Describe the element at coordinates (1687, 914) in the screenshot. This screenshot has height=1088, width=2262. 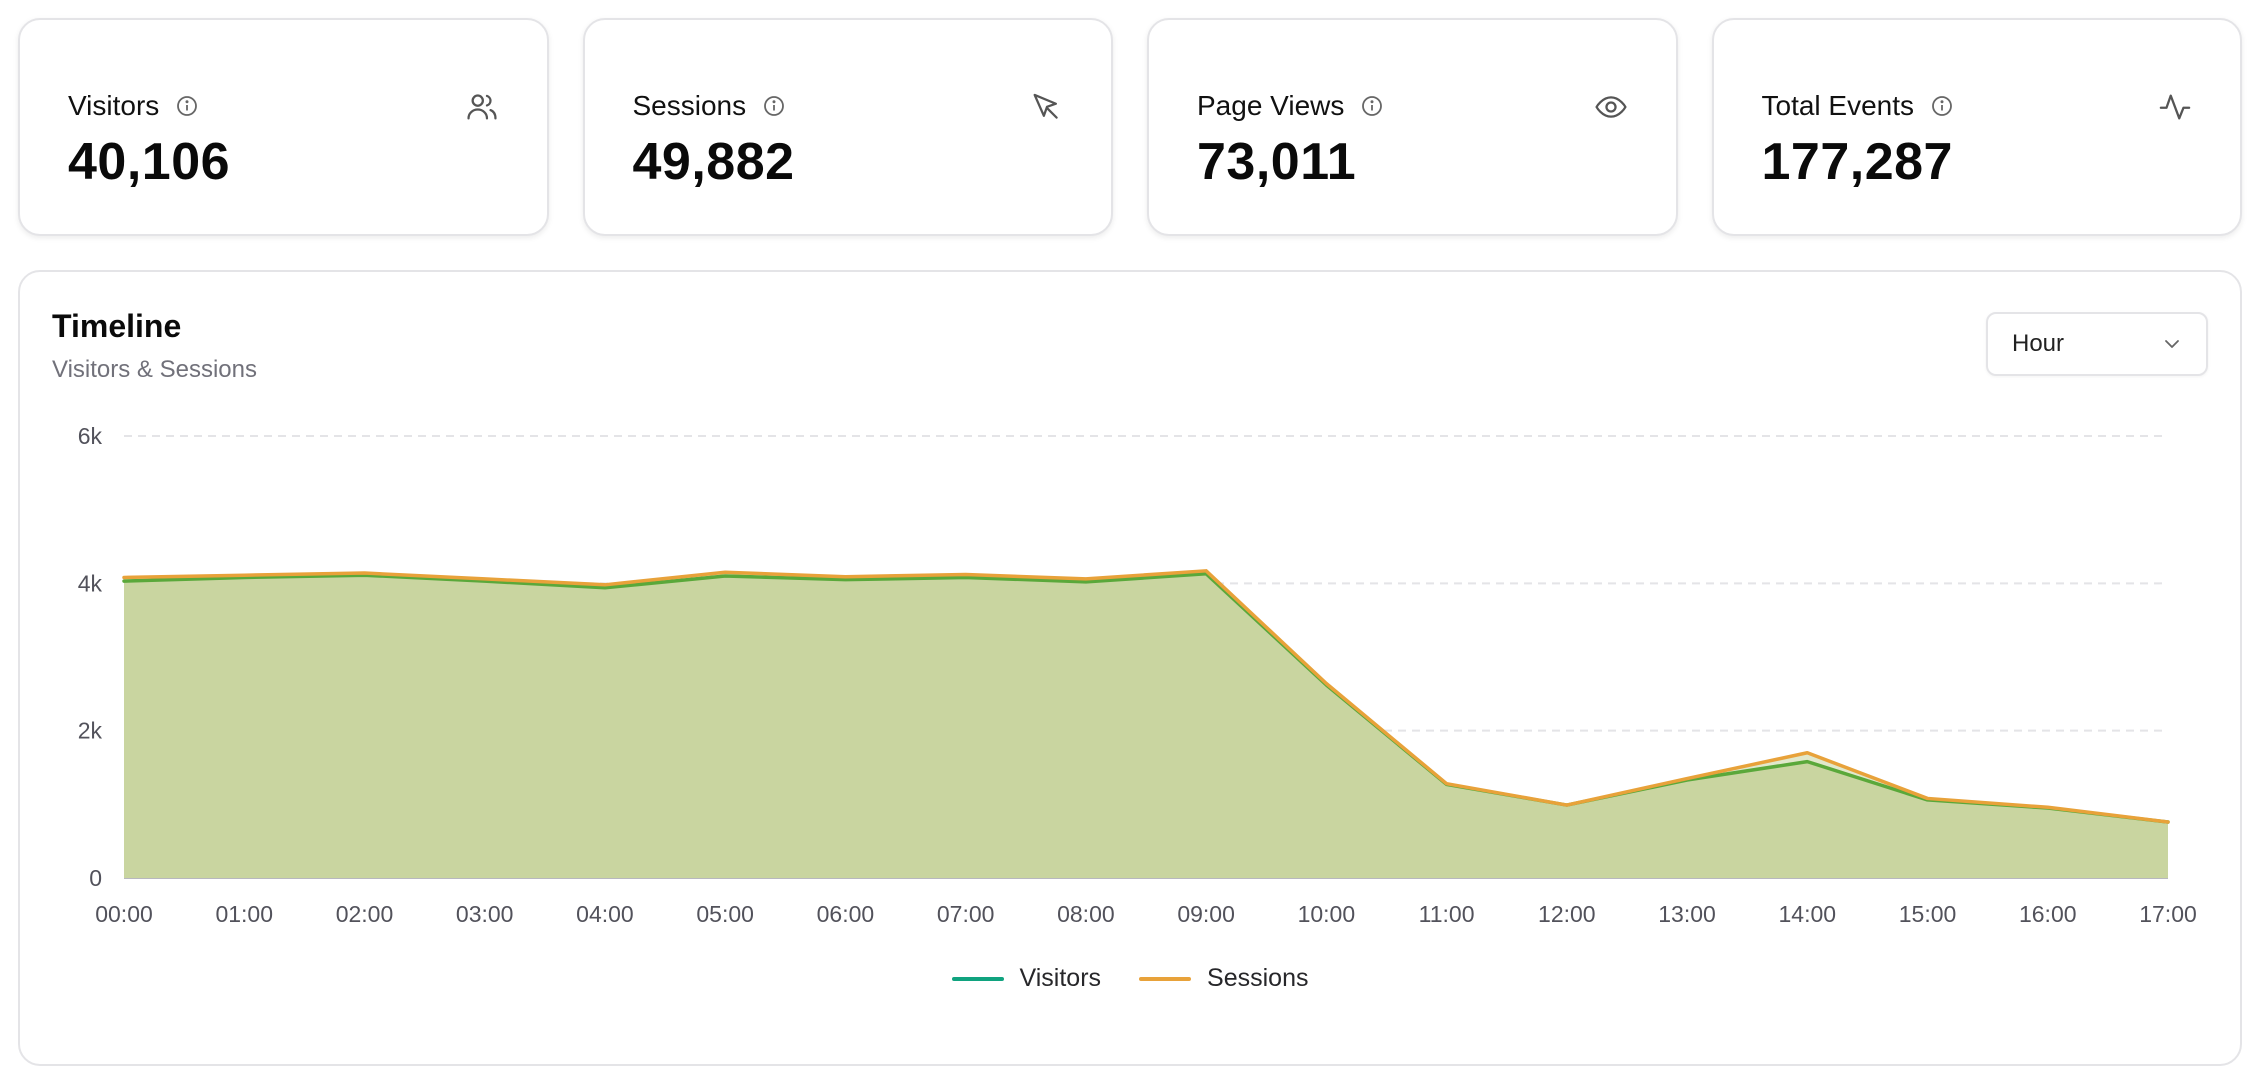
I see `x-tick-label: 13:00` at that location.